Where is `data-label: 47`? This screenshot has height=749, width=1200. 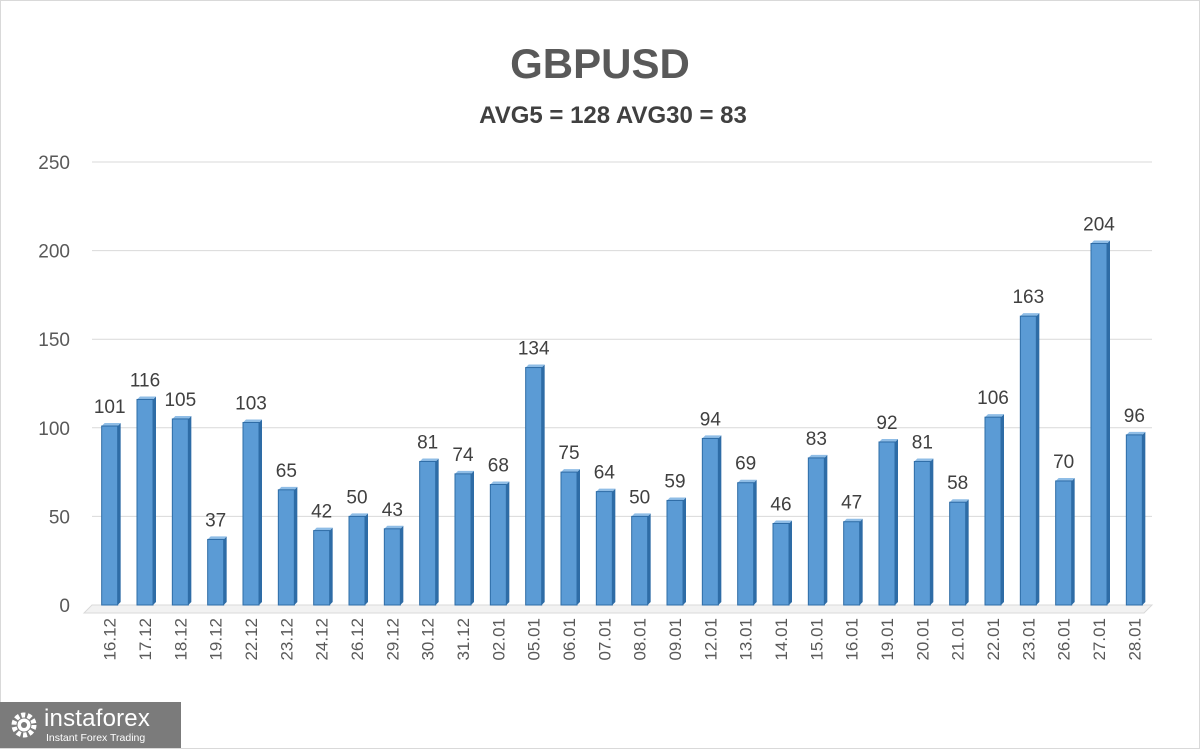
data-label: 47 is located at coordinates (851, 503).